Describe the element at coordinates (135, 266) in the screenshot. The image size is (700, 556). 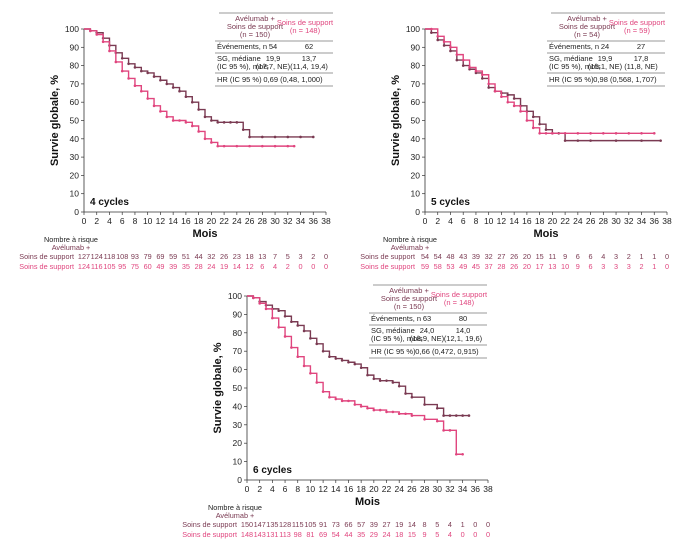
I see `risk-value-support: 75` at that location.